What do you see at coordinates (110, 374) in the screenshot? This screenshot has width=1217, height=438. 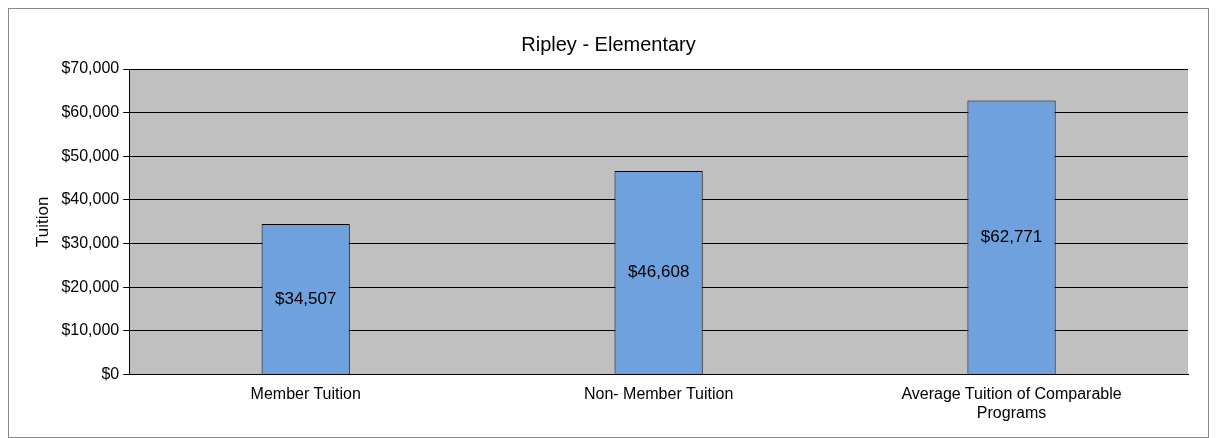 I see `y-tick-label: $0` at bounding box center [110, 374].